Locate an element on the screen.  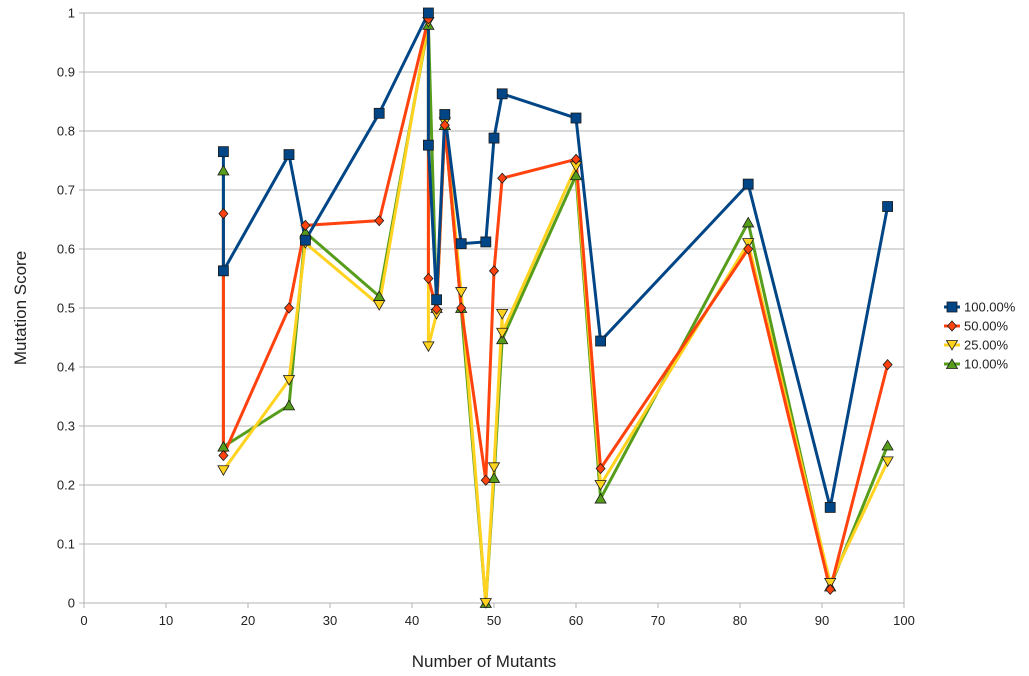
legend-label: 100.00% is located at coordinates (990, 307).